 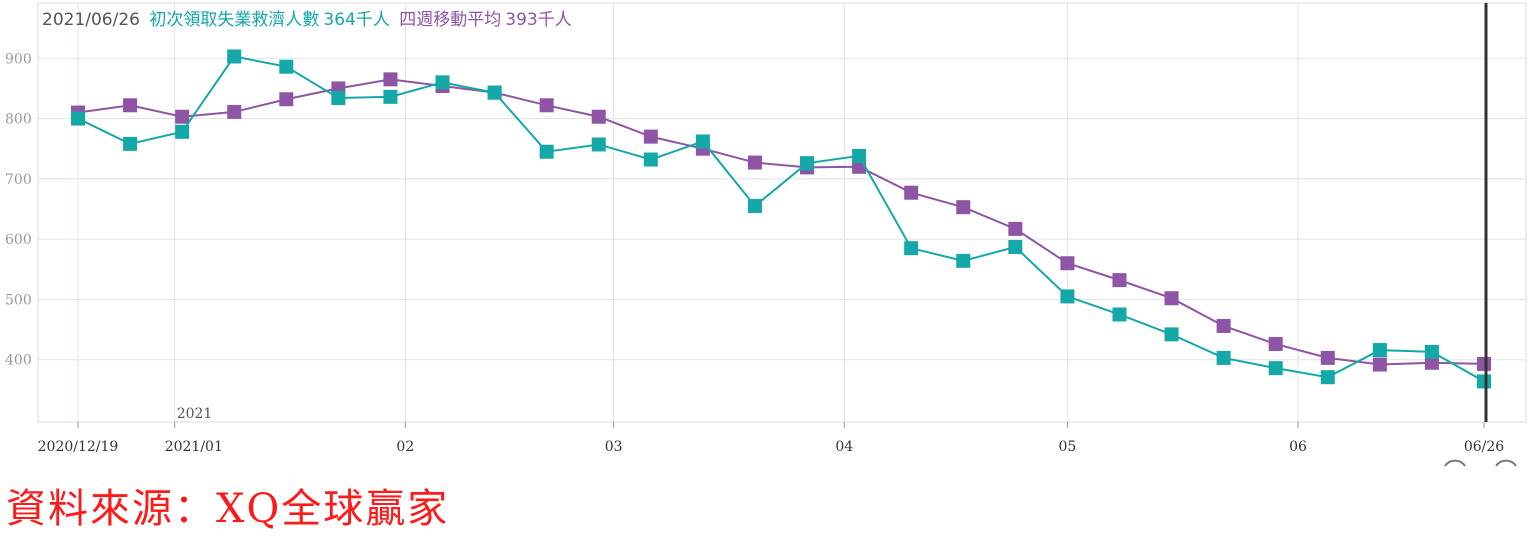 What do you see at coordinates (1484, 447) in the screenshot?
I see `x-tick-label: 06/26` at bounding box center [1484, 447].